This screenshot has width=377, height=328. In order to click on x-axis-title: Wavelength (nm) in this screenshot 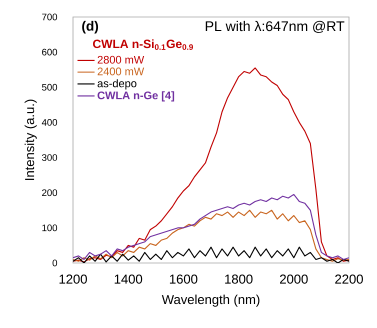, I will do `click(211, 300)`.